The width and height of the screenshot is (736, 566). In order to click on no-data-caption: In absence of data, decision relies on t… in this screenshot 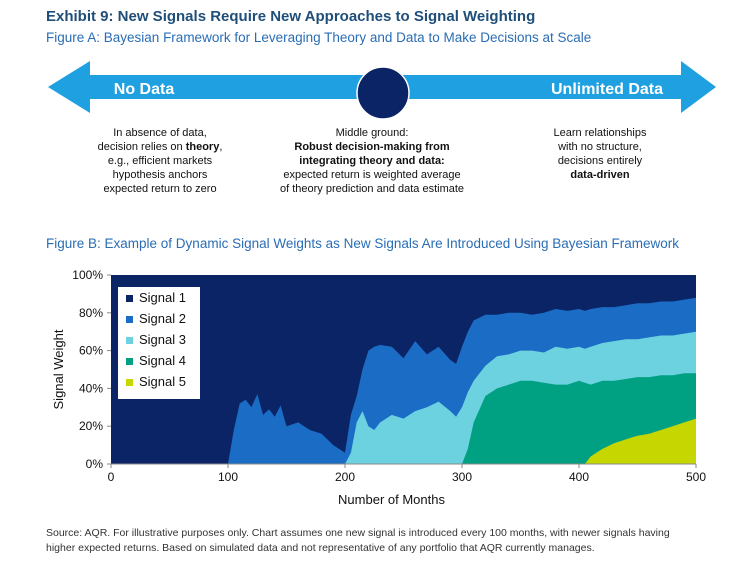, I will do `click(160, 161)`.